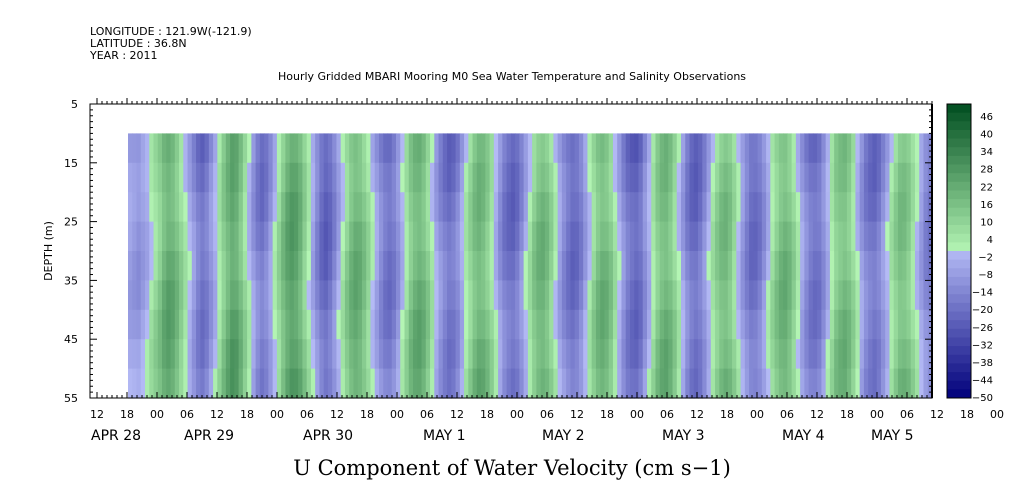 This screenshot has height=504, width=1009. Describe the element at coordinates (337, 414) in the screenshot. I see `x-tick-label: 12` at that location.